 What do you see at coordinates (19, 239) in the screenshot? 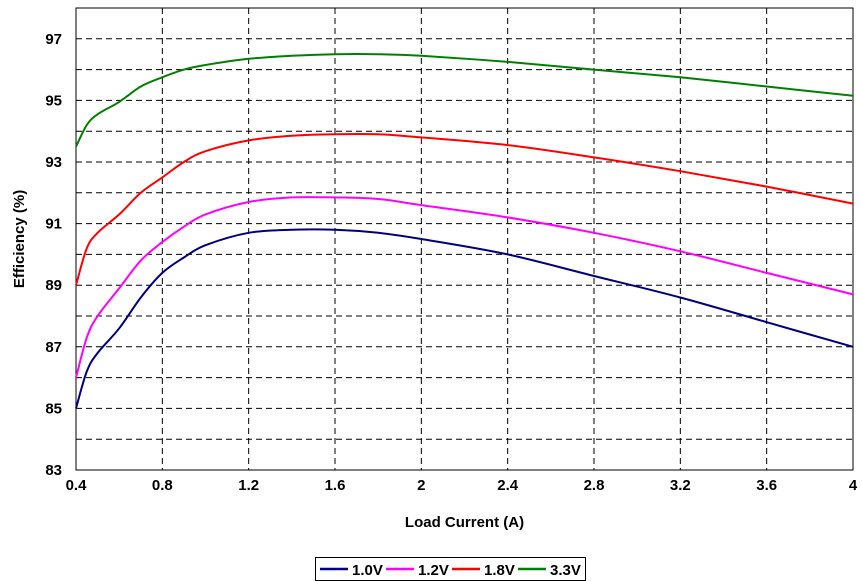
I see `y-axis-title: Efficiency (%)` at bounding box center [19, 239].